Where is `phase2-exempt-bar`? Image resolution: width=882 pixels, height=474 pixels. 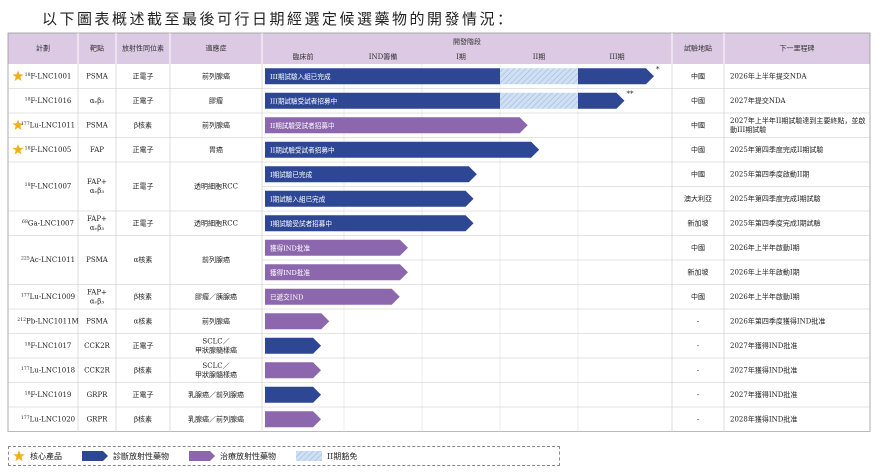
phase2-exempt-bar is located at coordinates (539, 76).